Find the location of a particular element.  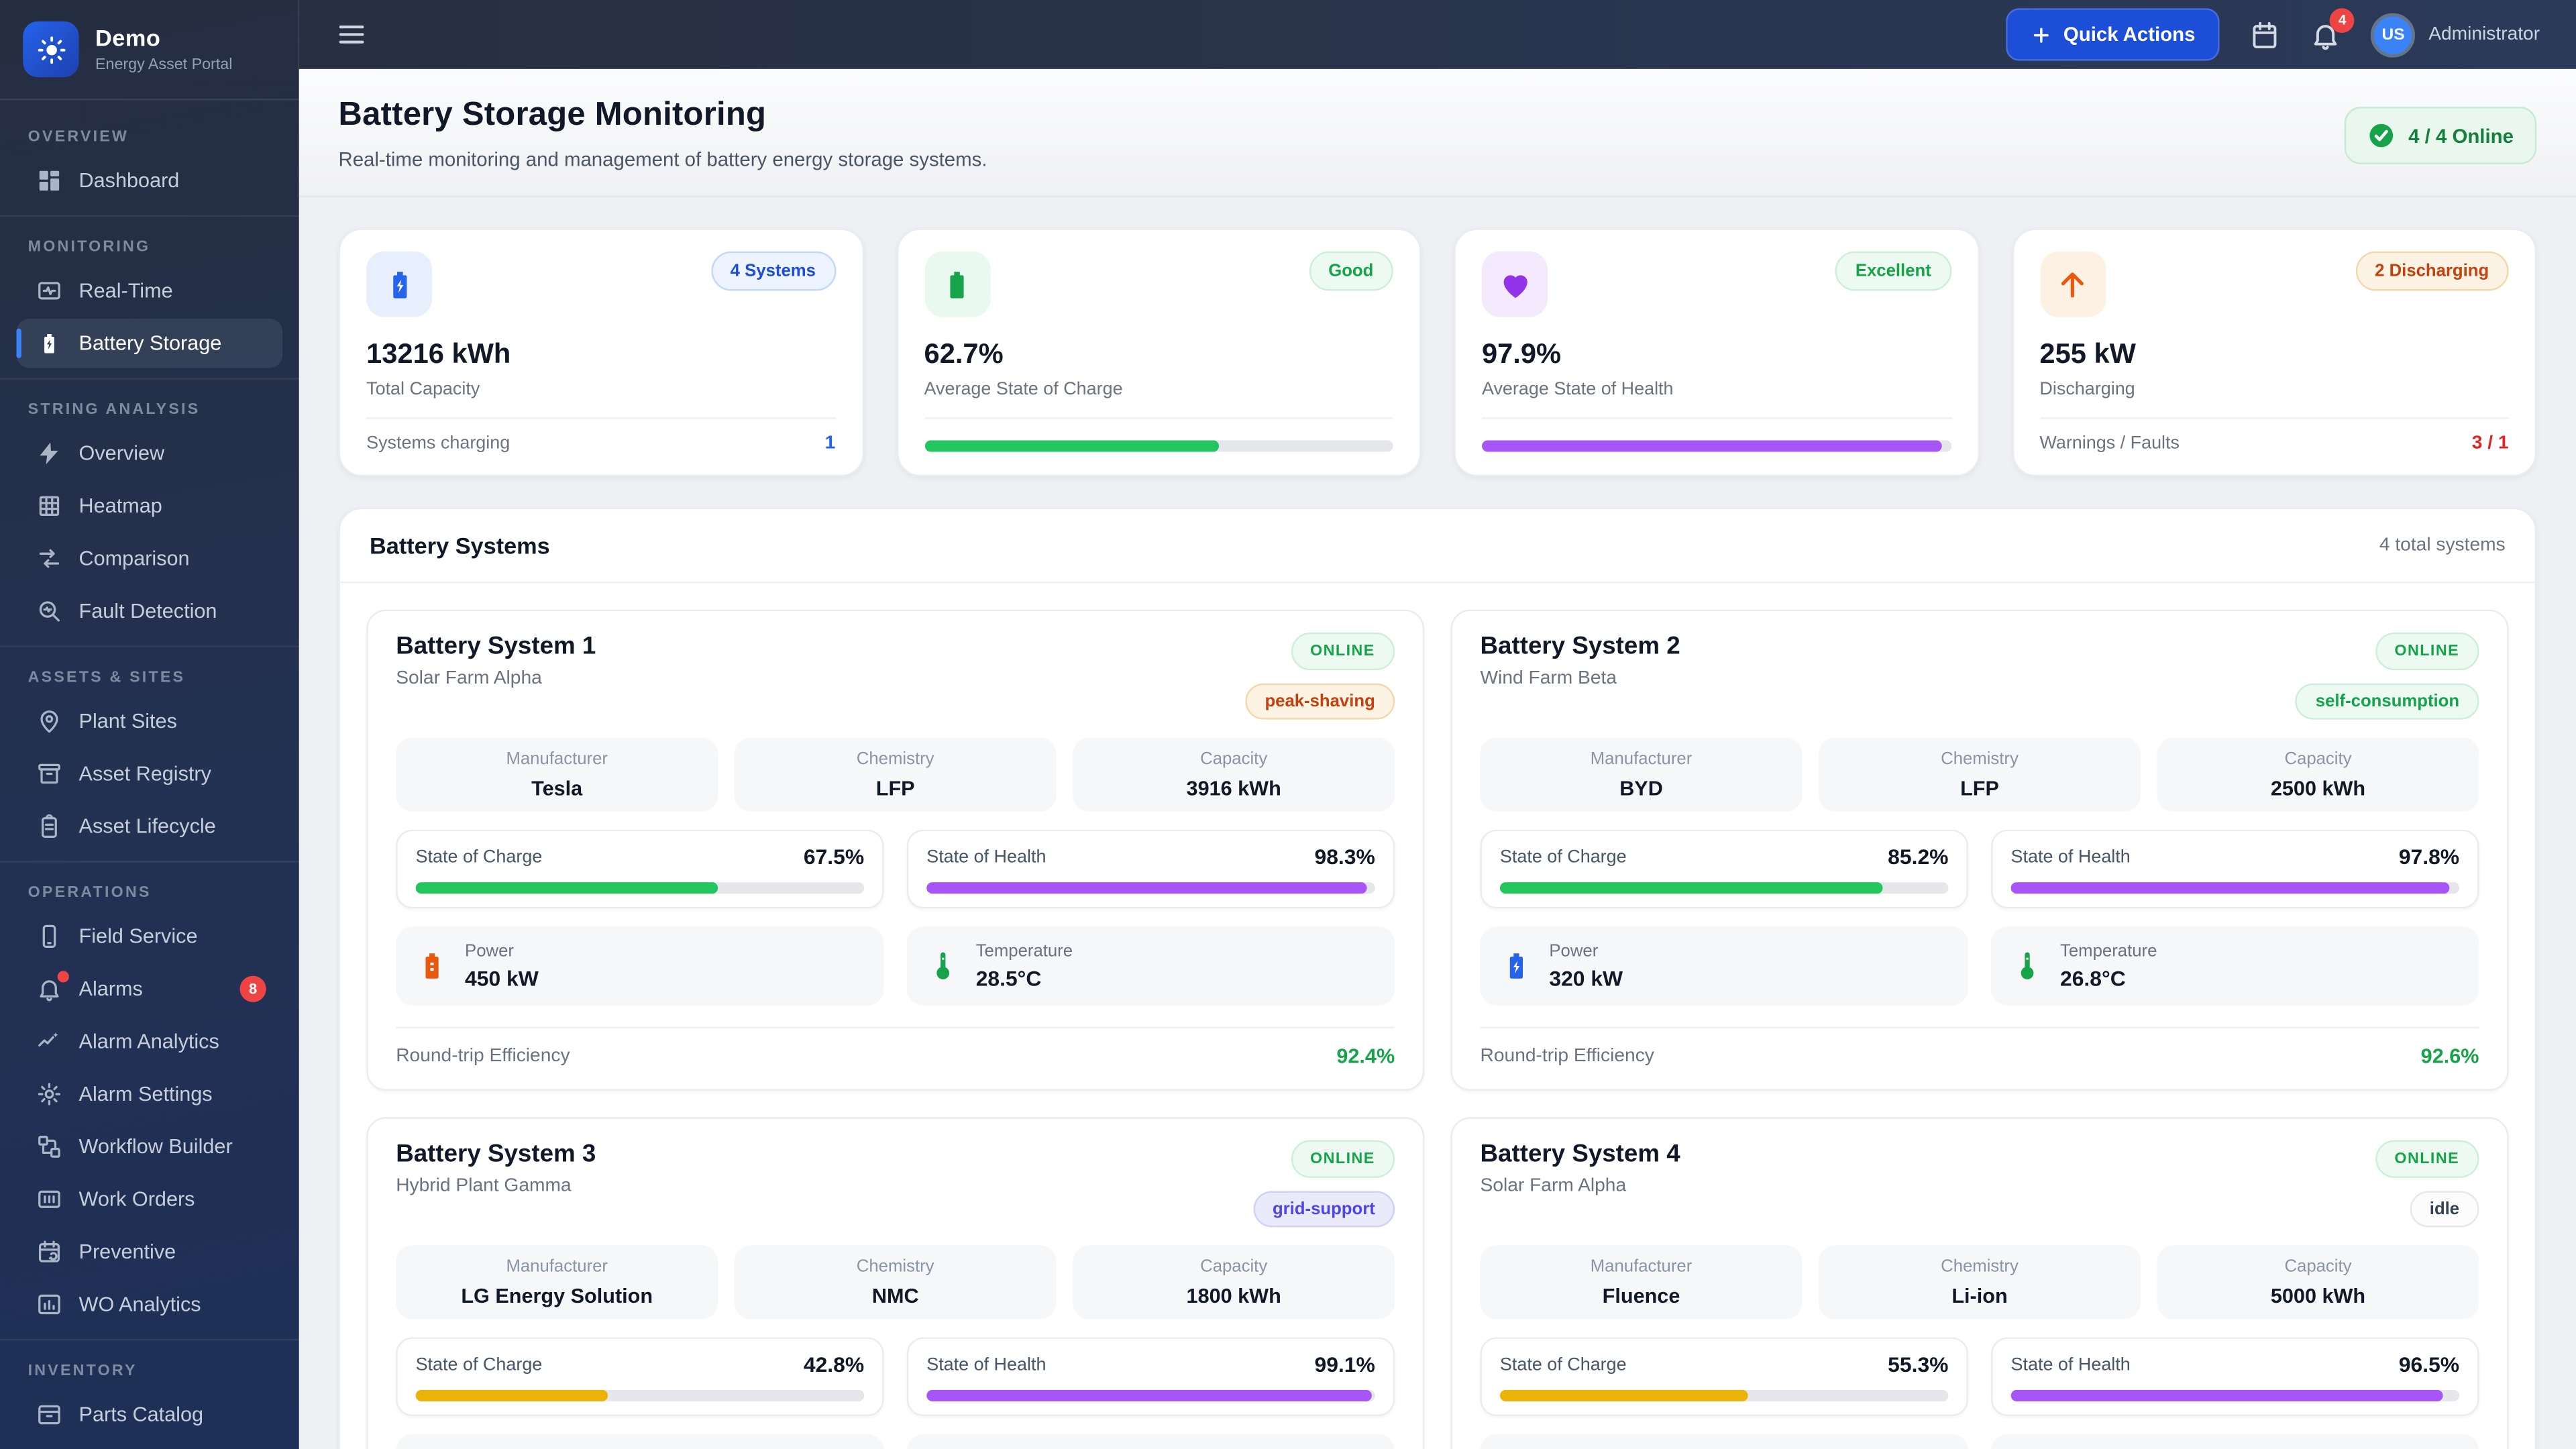

spec-manufacturer: Manufacturer Tesla is located at coordinates (557, 774).